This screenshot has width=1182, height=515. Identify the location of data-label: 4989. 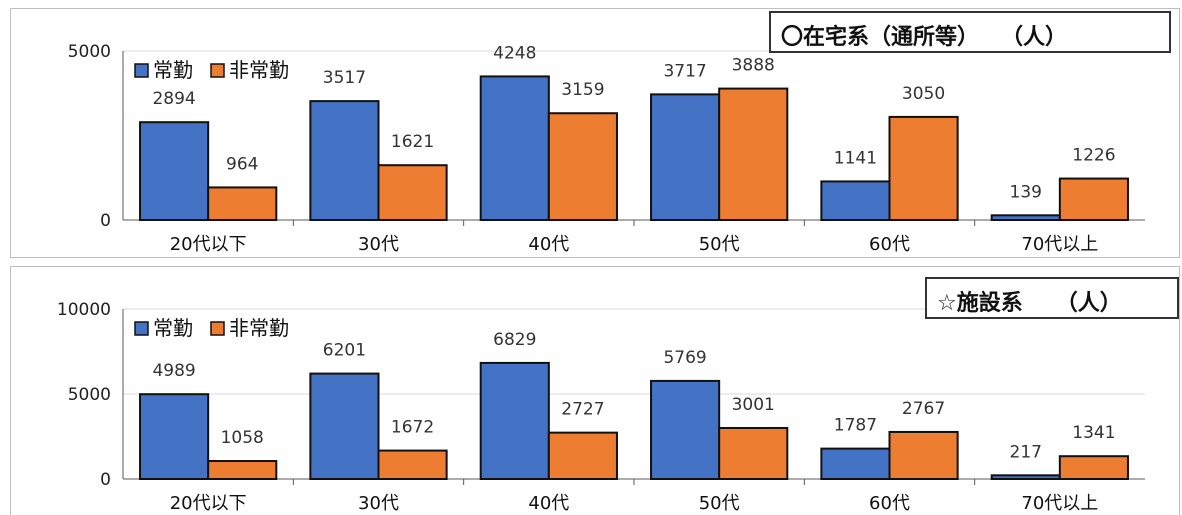
(173, 371).